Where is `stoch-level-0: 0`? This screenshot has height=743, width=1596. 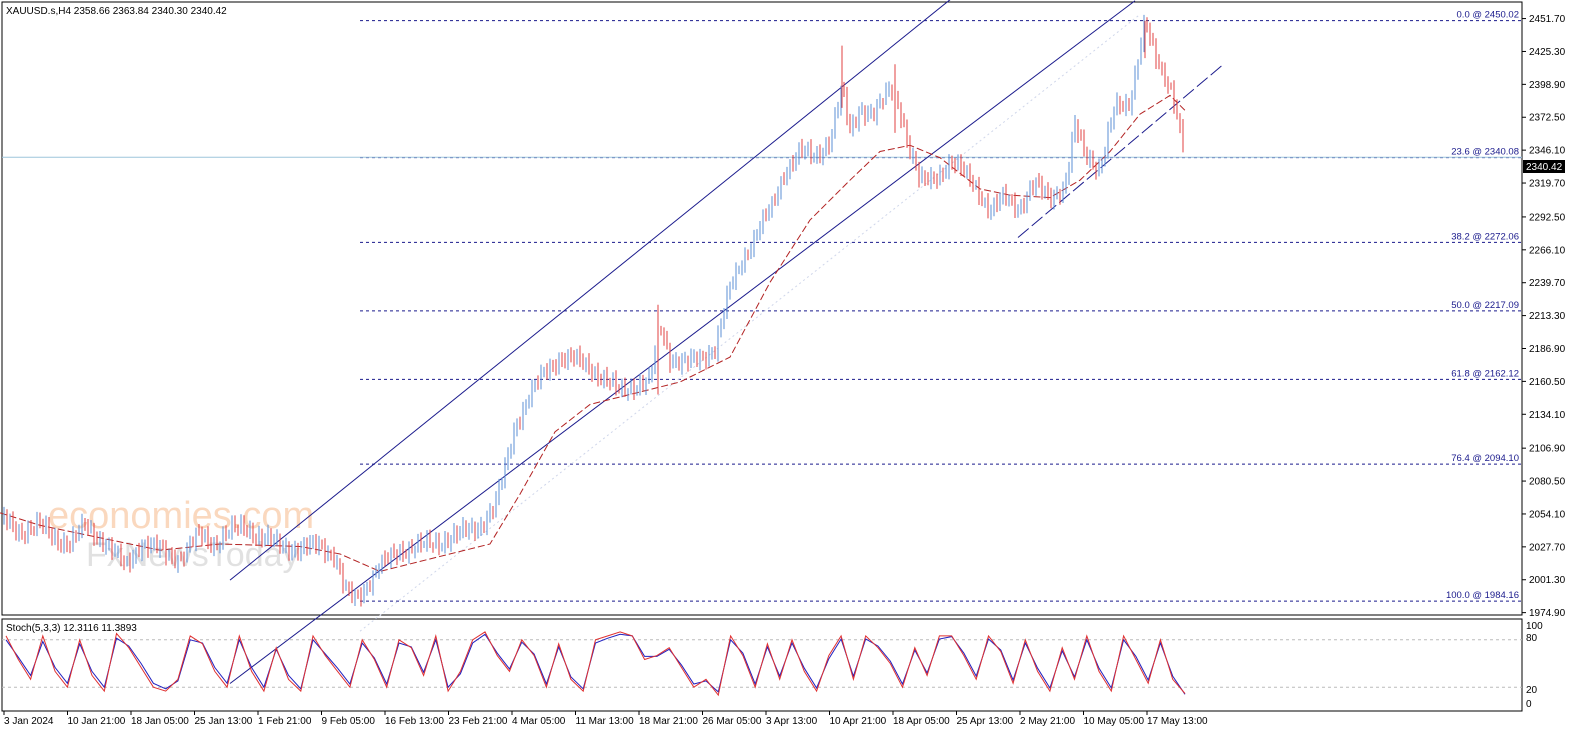
stoch-level-0: 0 is located at coordinates (1529, 704).